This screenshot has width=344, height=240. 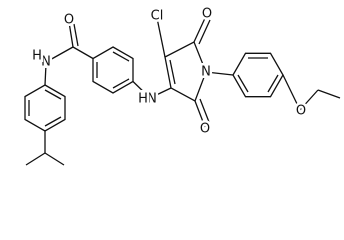 I want to click on atom-label: Cl, so click(x=157, y=16).